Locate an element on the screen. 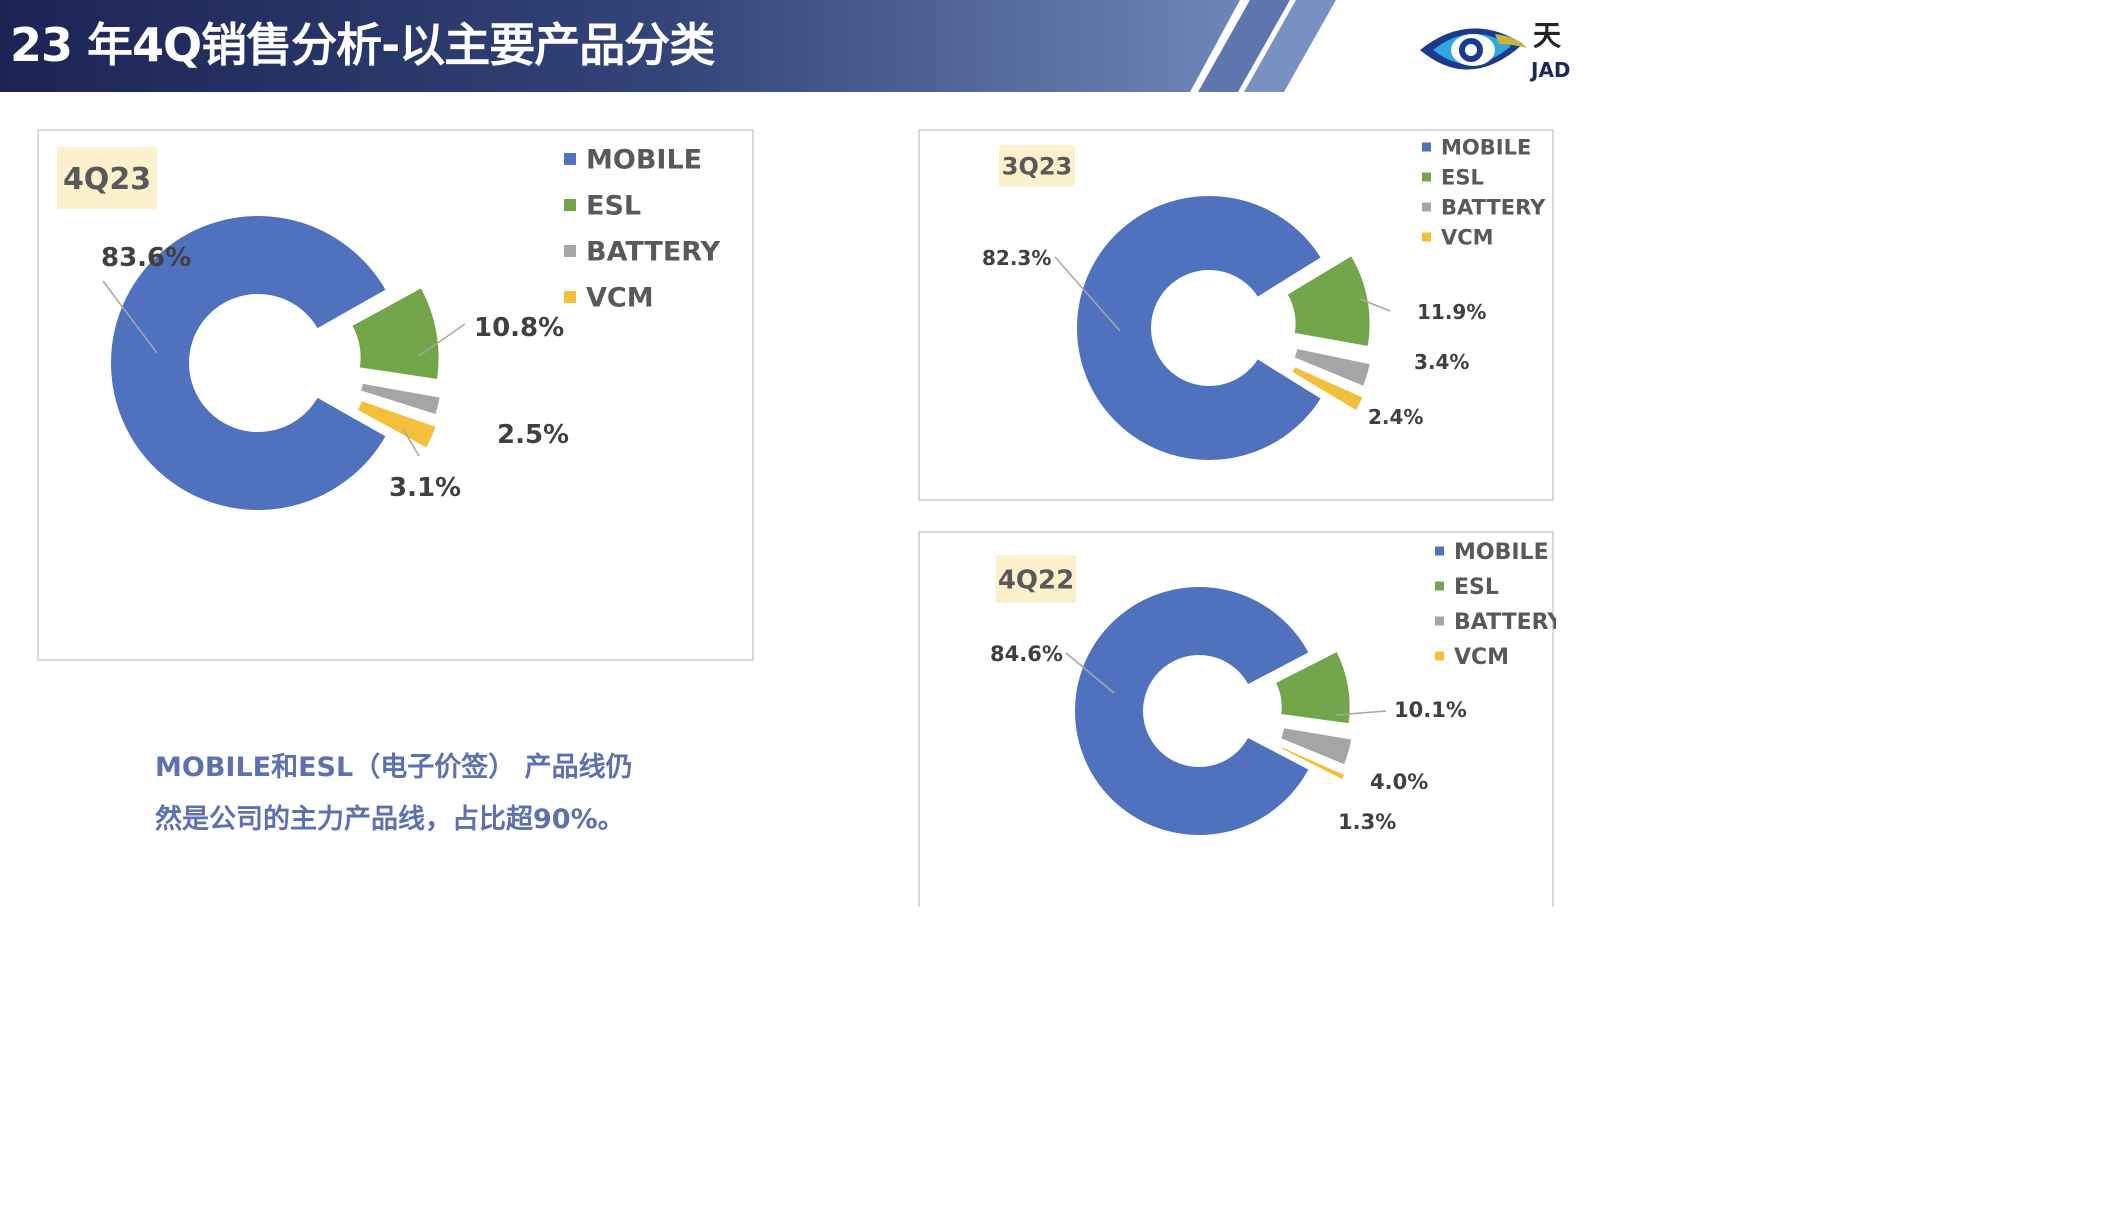  leader-line-vcm is located at coordinates (411, 442).